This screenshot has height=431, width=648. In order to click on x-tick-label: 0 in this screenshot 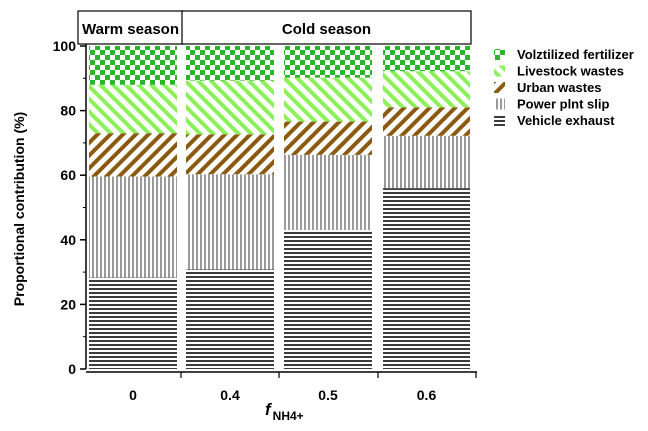, I will do `click(133, 395)`.